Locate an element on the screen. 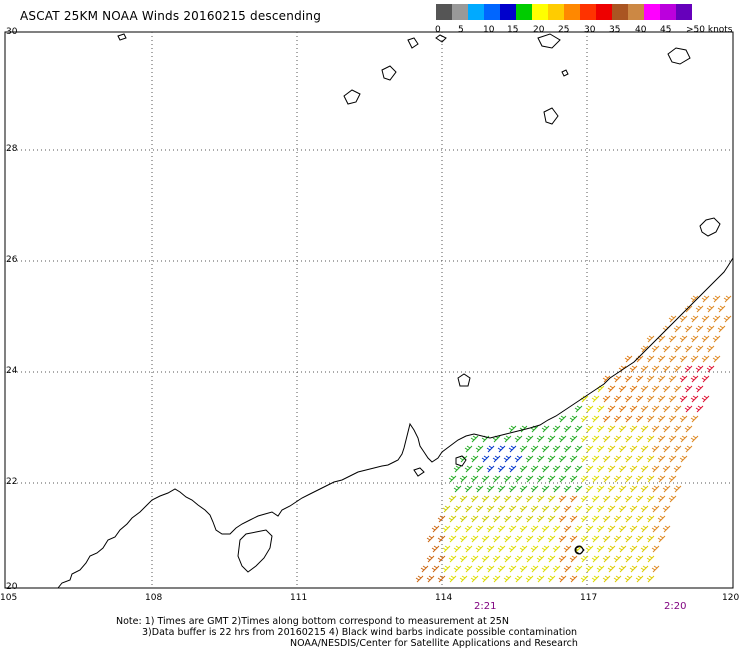  colorbar-label: 45 is located at coordinates (666, 30).